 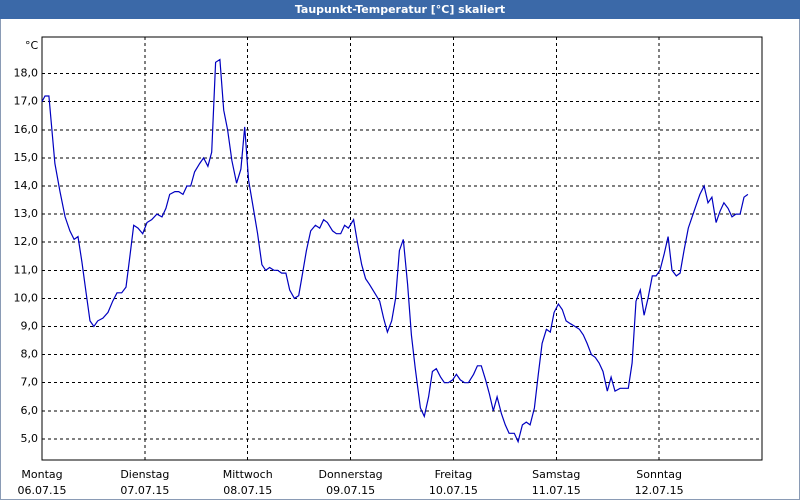 I want to click on y-tick-label: 18,0, so click(x=26, y=73).